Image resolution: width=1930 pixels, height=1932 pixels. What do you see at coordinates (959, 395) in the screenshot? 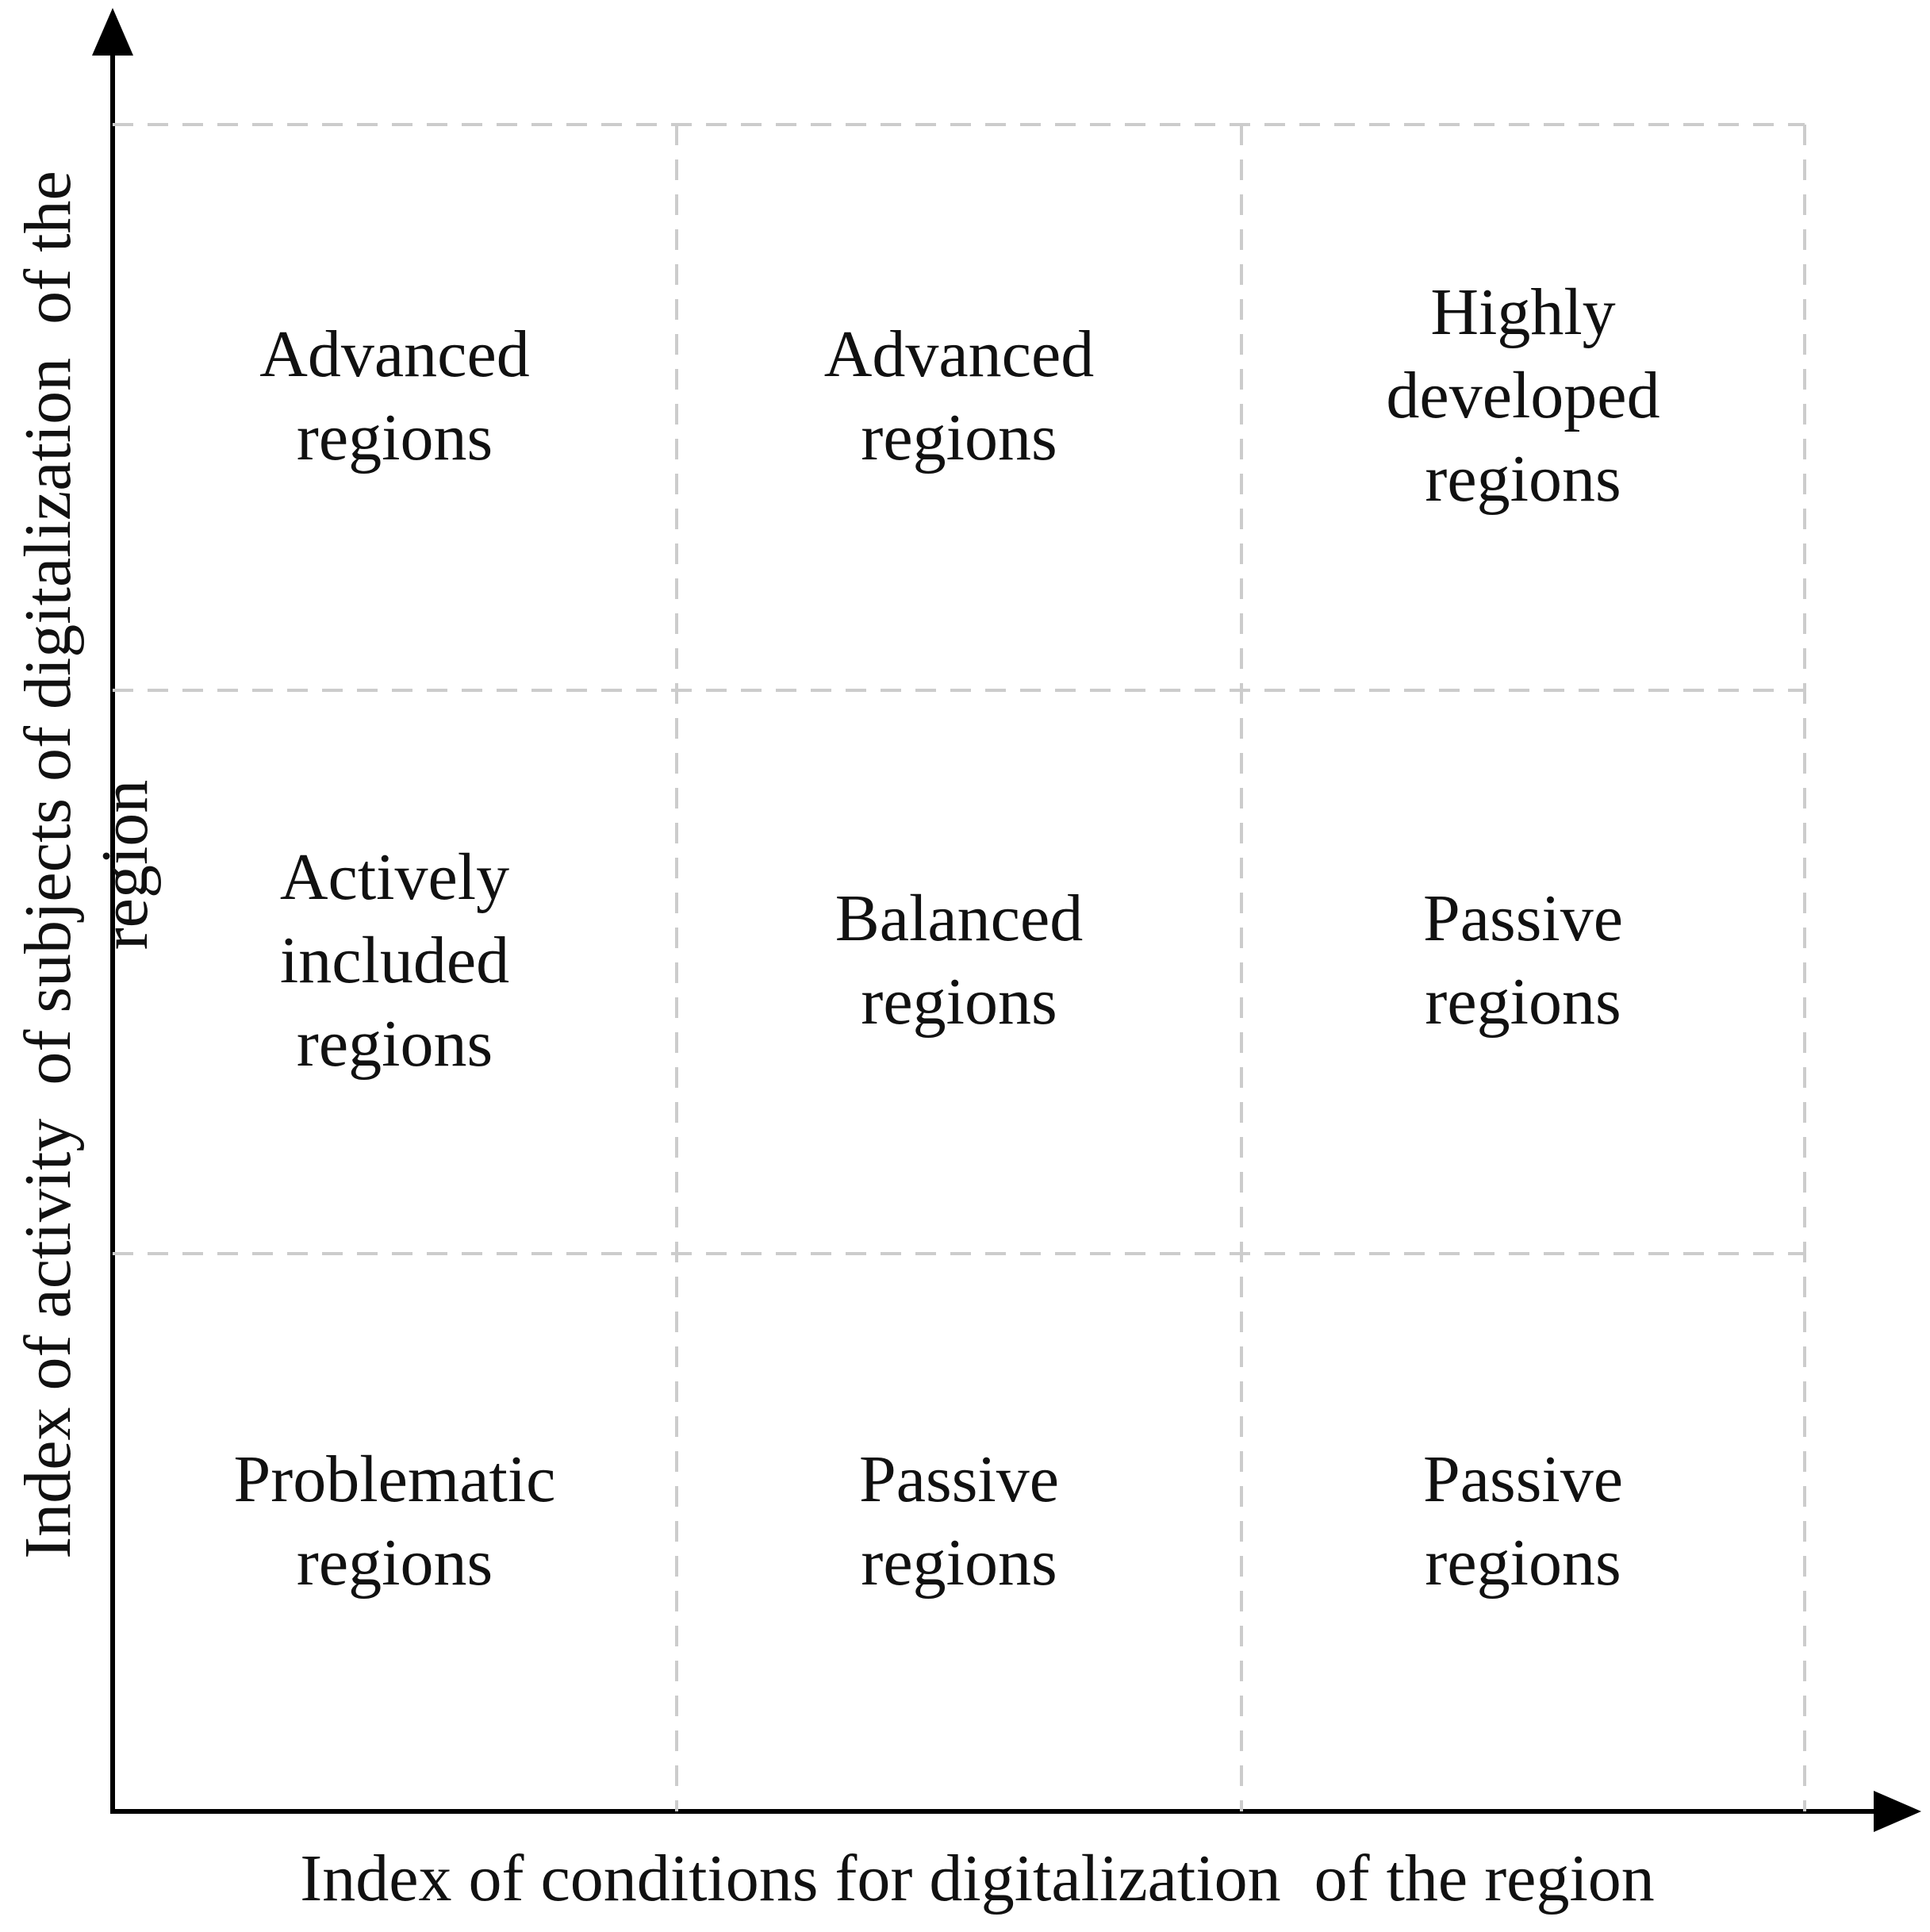
I see `matrix-cell-r1c2: Advanced regions` at bounding box center [959, 395].